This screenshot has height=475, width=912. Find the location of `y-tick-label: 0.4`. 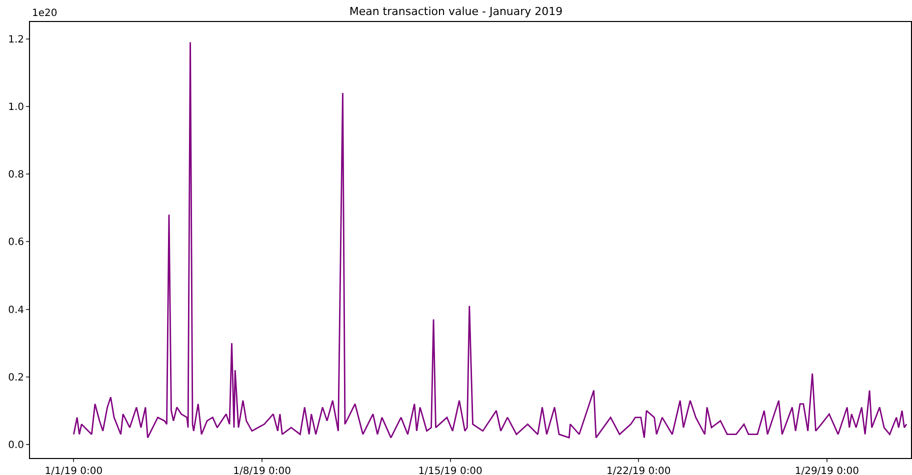

y-tick-label: 0.4 is located at coordinates (16, 310).